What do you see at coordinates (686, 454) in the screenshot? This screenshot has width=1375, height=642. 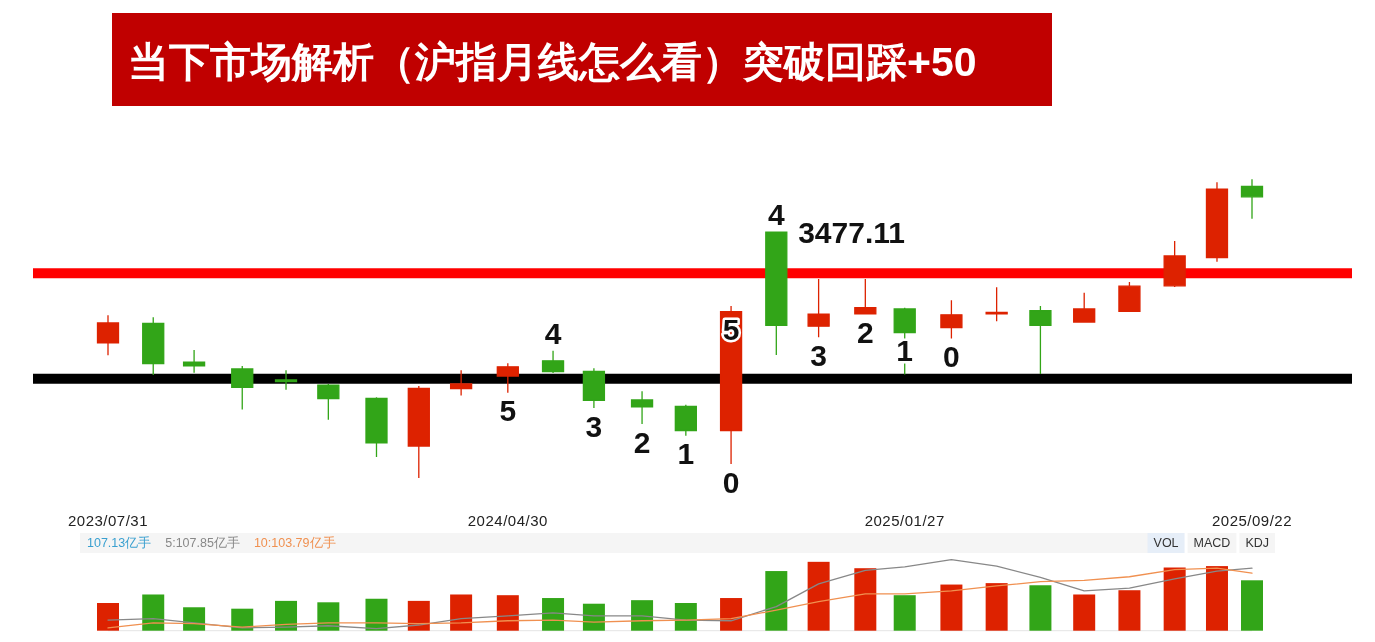 I see `annotation: 1` at bounding box center [686, 454].